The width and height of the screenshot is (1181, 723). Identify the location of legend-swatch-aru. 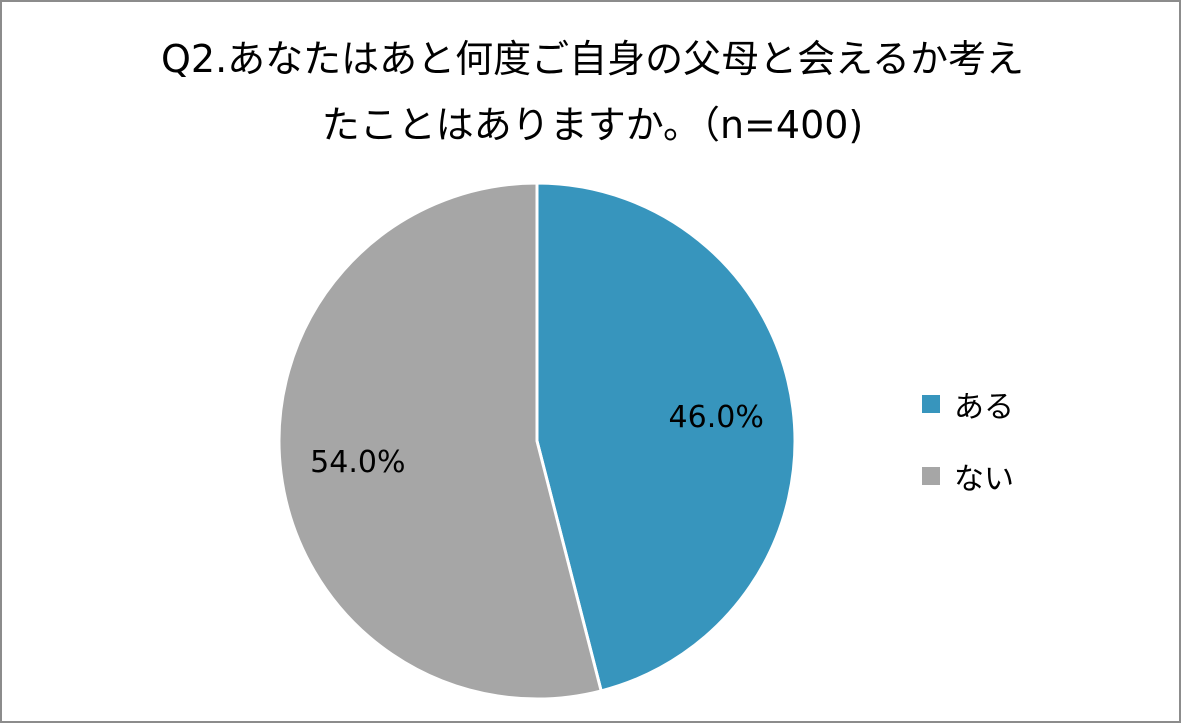
(931, 404).